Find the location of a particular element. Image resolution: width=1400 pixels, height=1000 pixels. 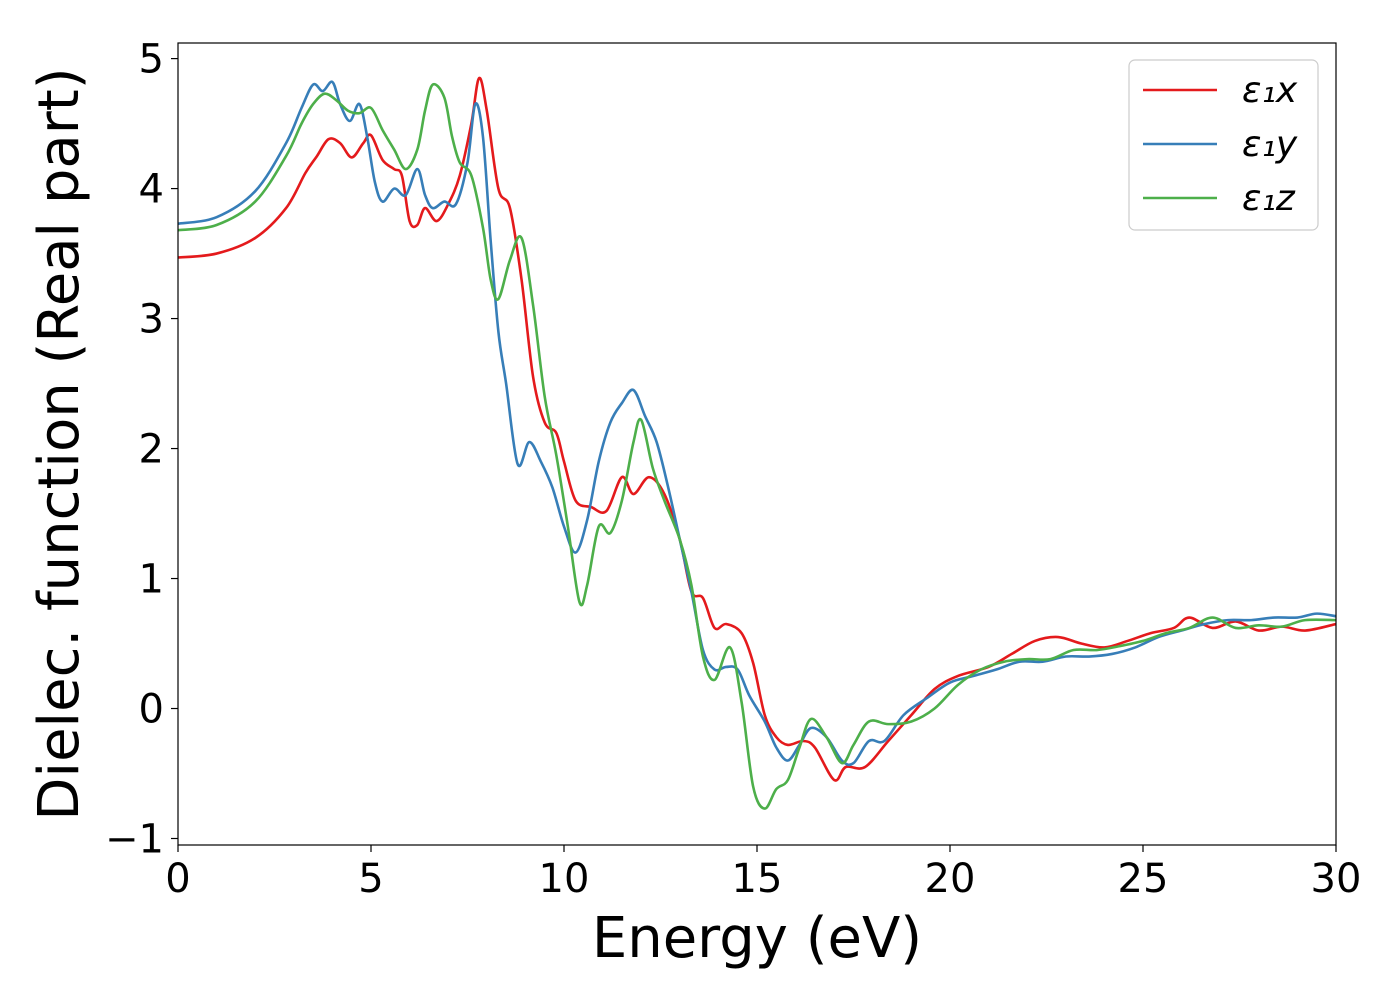

x-tick-label: 20 is located at coordinates (950, 879).